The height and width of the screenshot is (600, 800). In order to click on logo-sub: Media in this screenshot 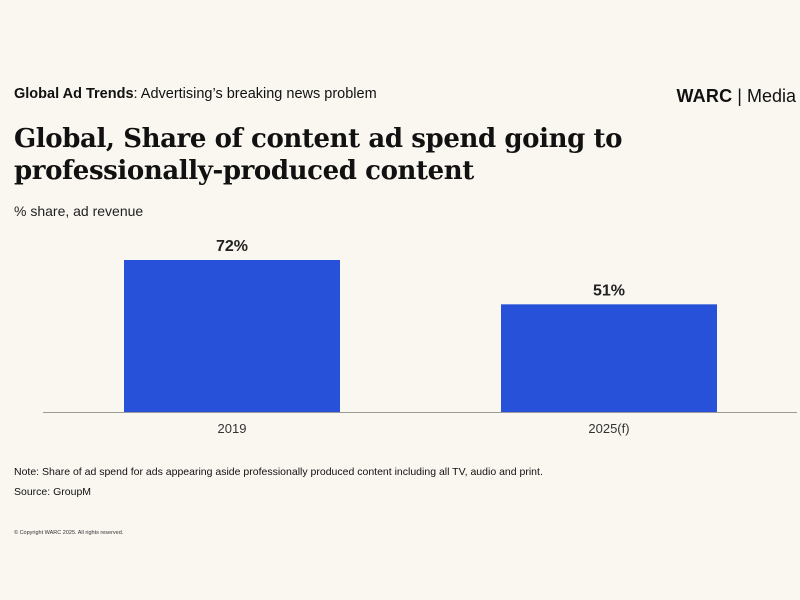, I will do `click(771, 96)`.